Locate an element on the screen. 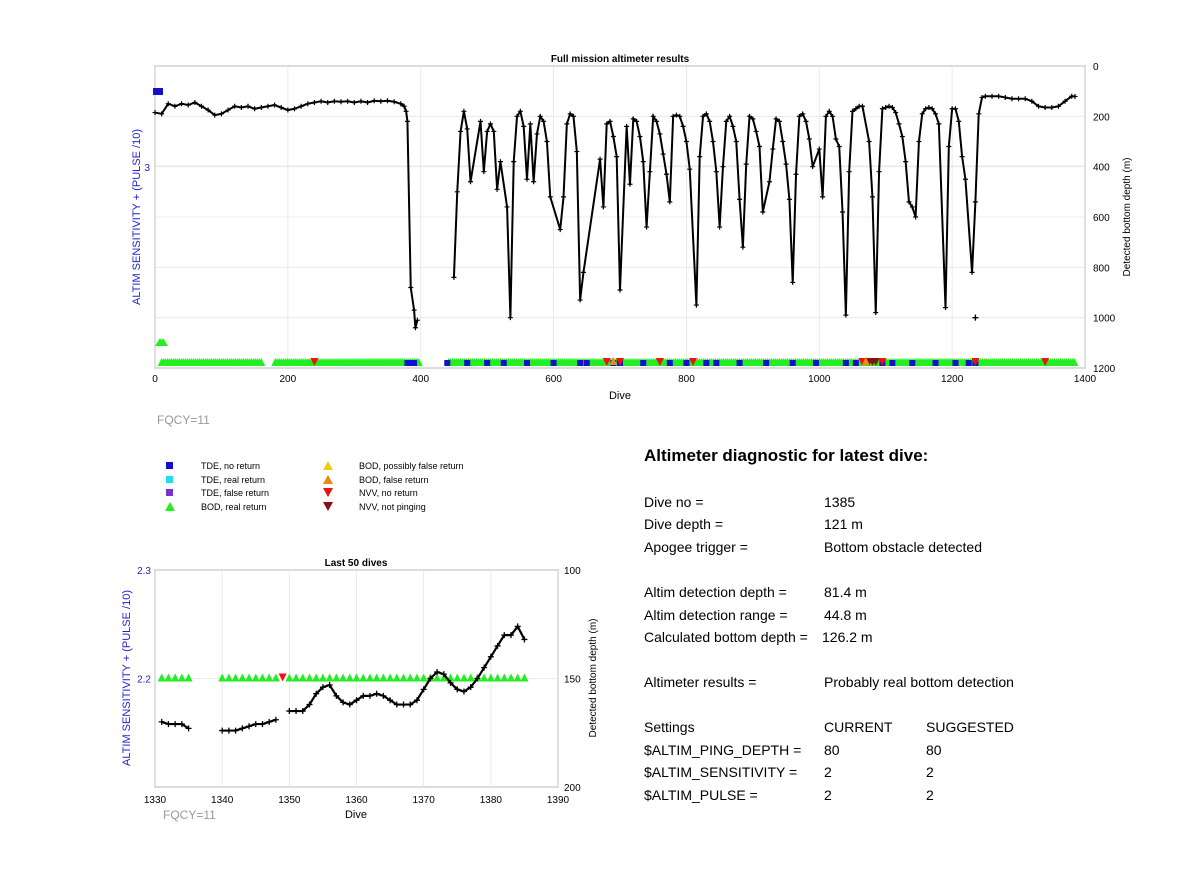 This screenshot has width=1200, height=885. bottom-x-label: Dive is located at coordinates (356, 815).